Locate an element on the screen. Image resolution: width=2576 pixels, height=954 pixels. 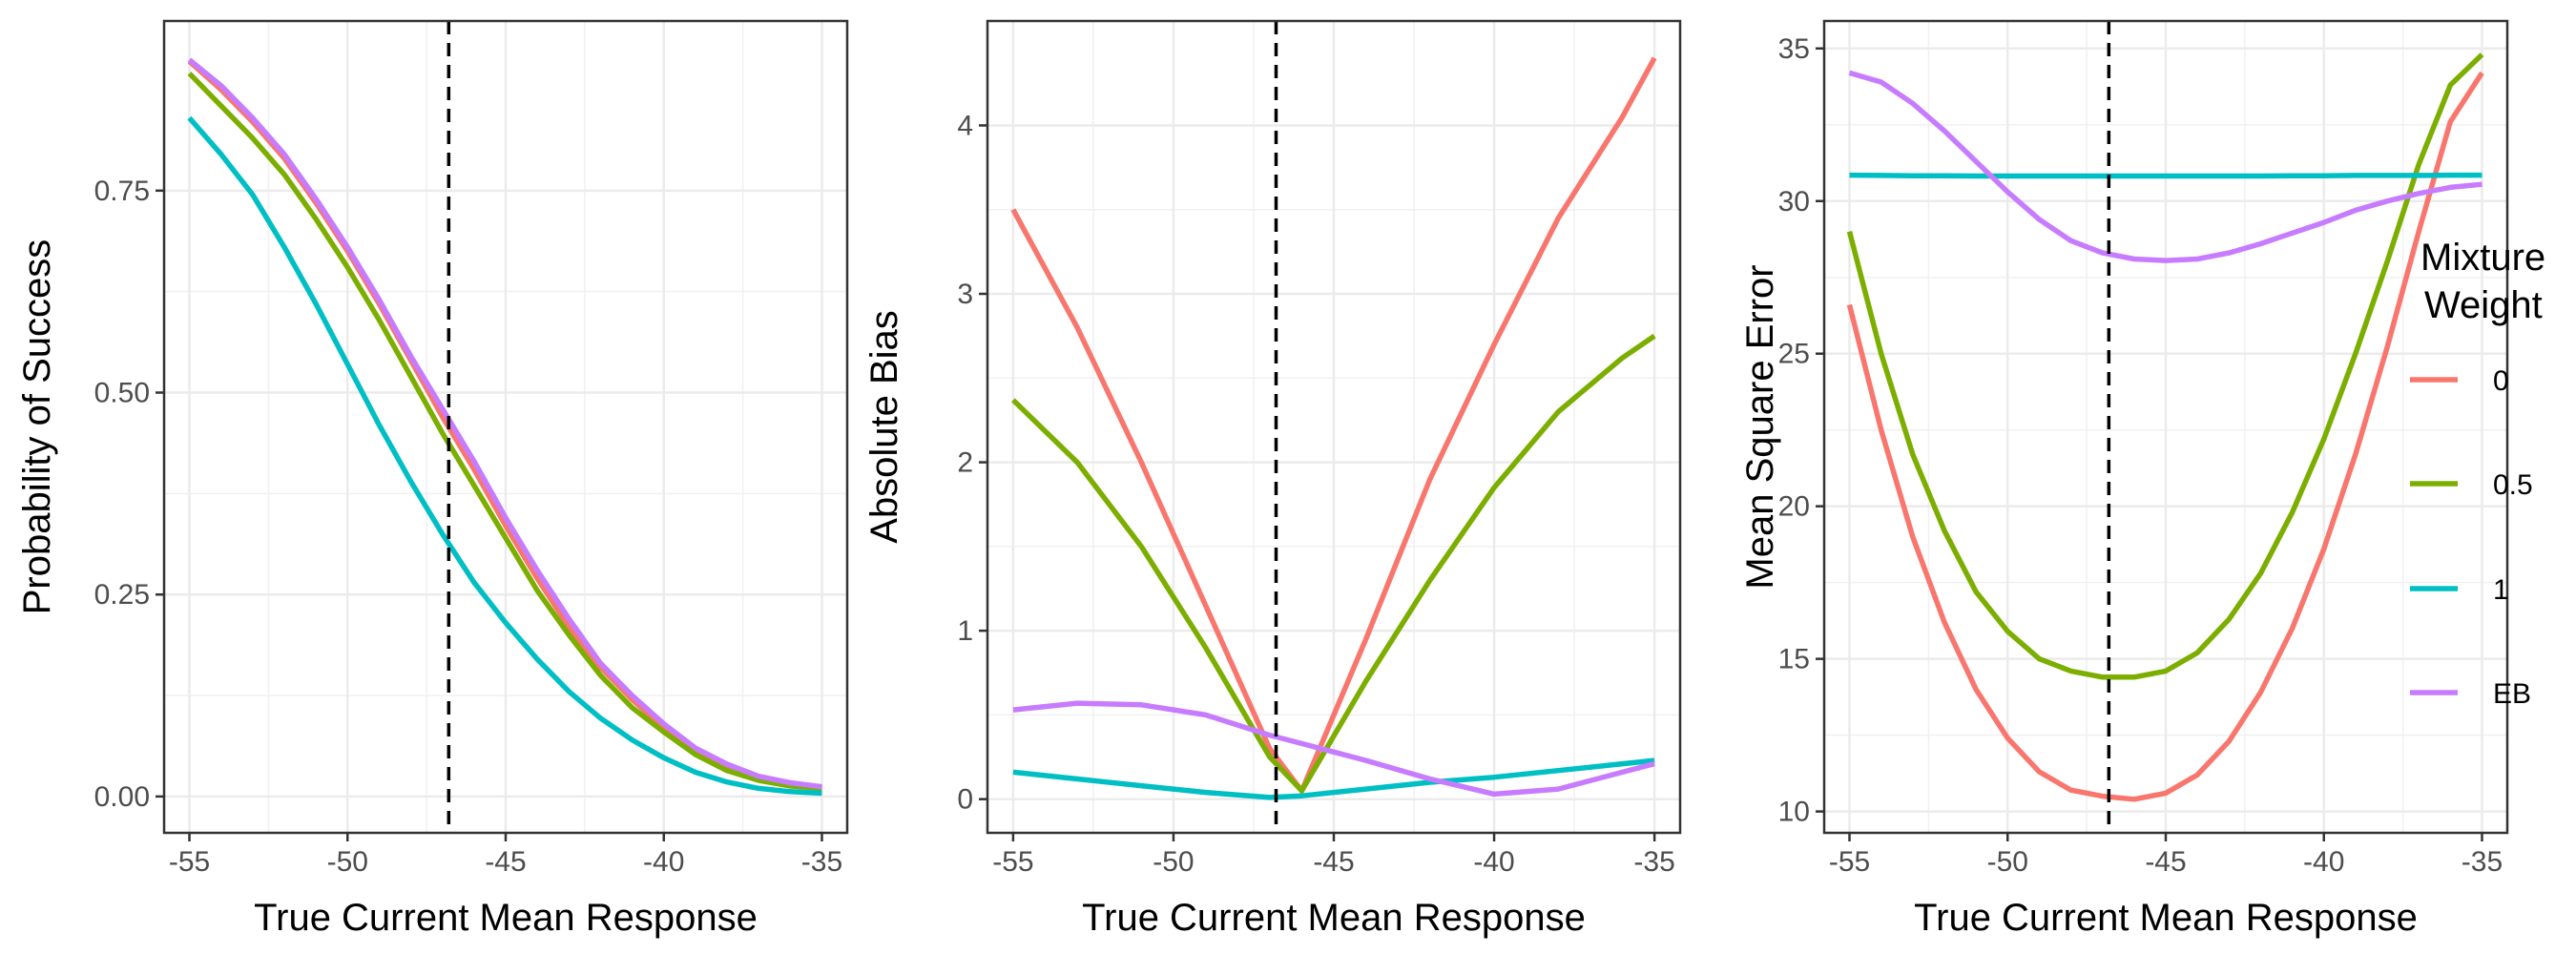
y-tick-label: 0.00 is located at coordinates (122, 797).